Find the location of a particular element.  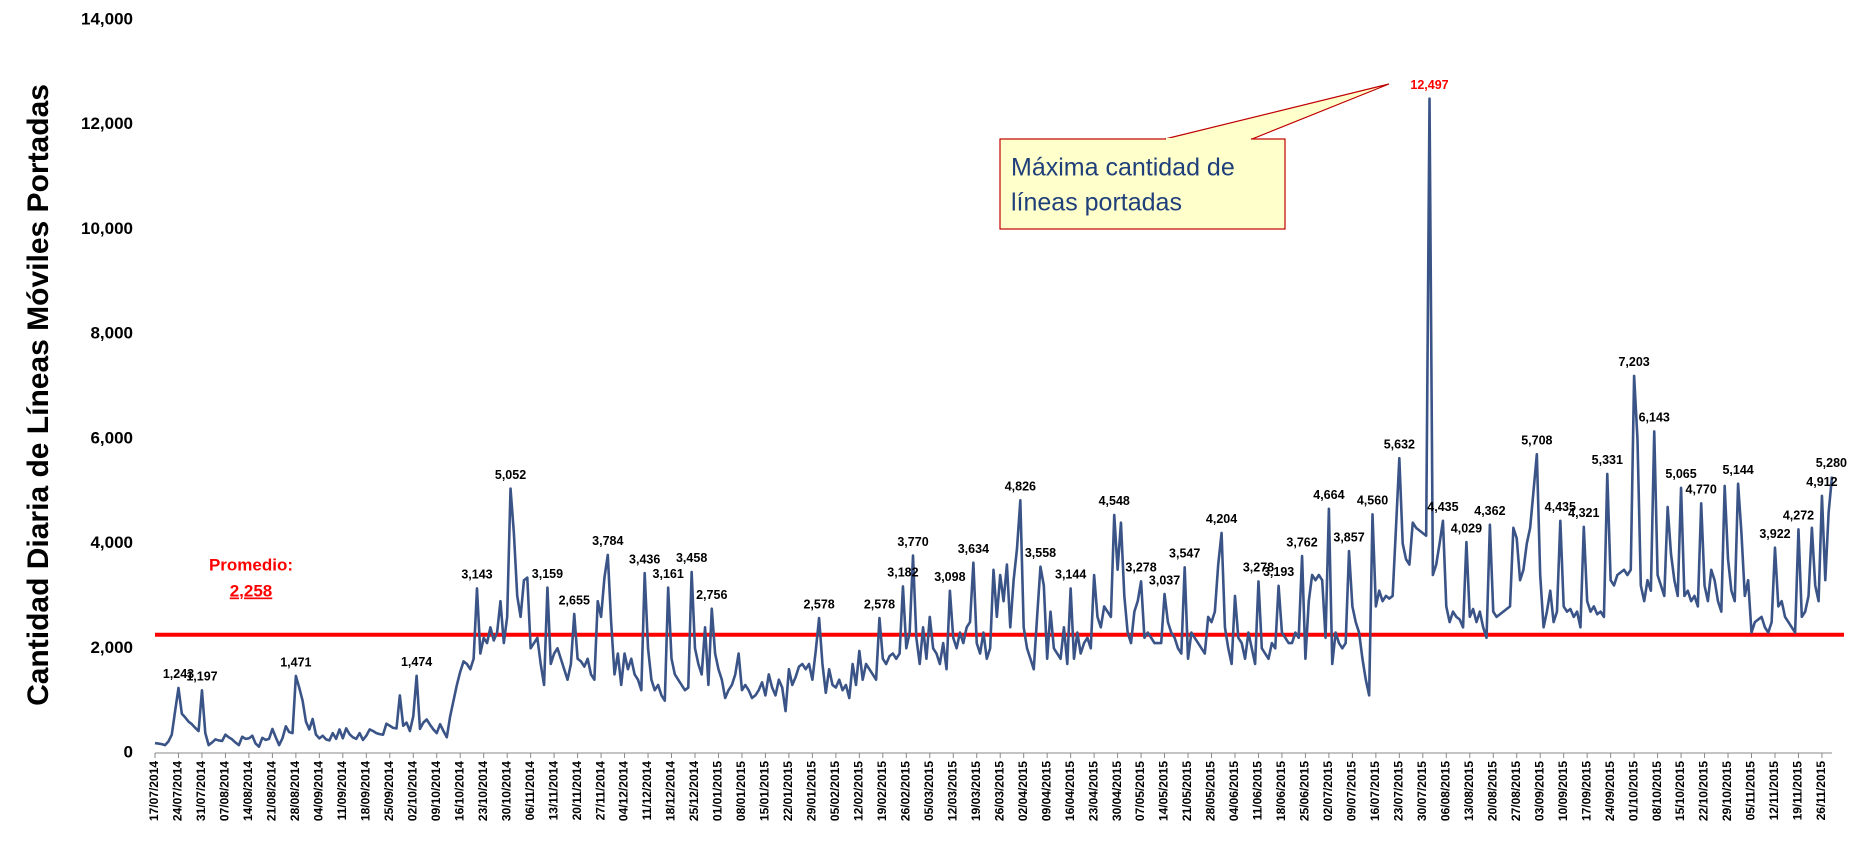

x-tick-label: 12/02/2015 is located at coordinates (859, 791).